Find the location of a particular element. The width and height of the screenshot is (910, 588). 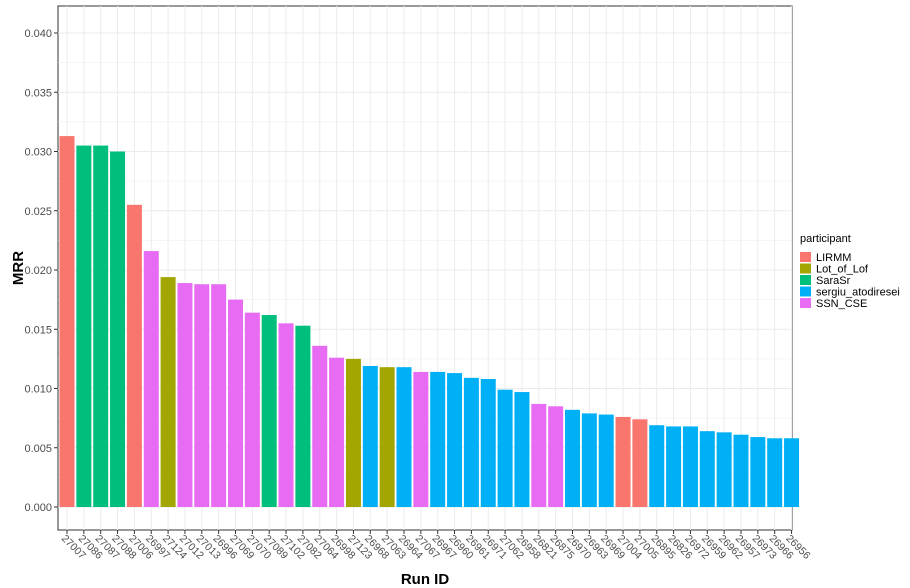

legend-key-sergiu_atodiresei is located at coordinates (805, 291).